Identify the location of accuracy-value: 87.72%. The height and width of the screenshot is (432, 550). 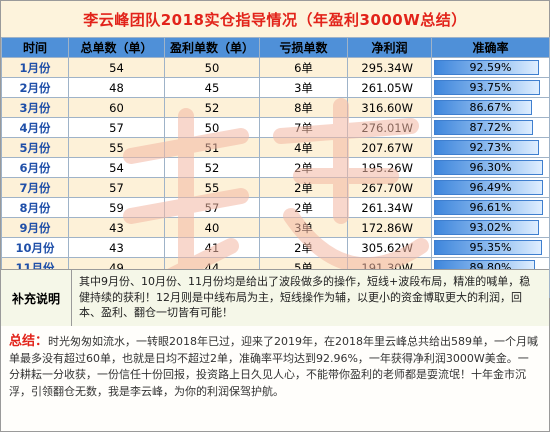
(490, 127).